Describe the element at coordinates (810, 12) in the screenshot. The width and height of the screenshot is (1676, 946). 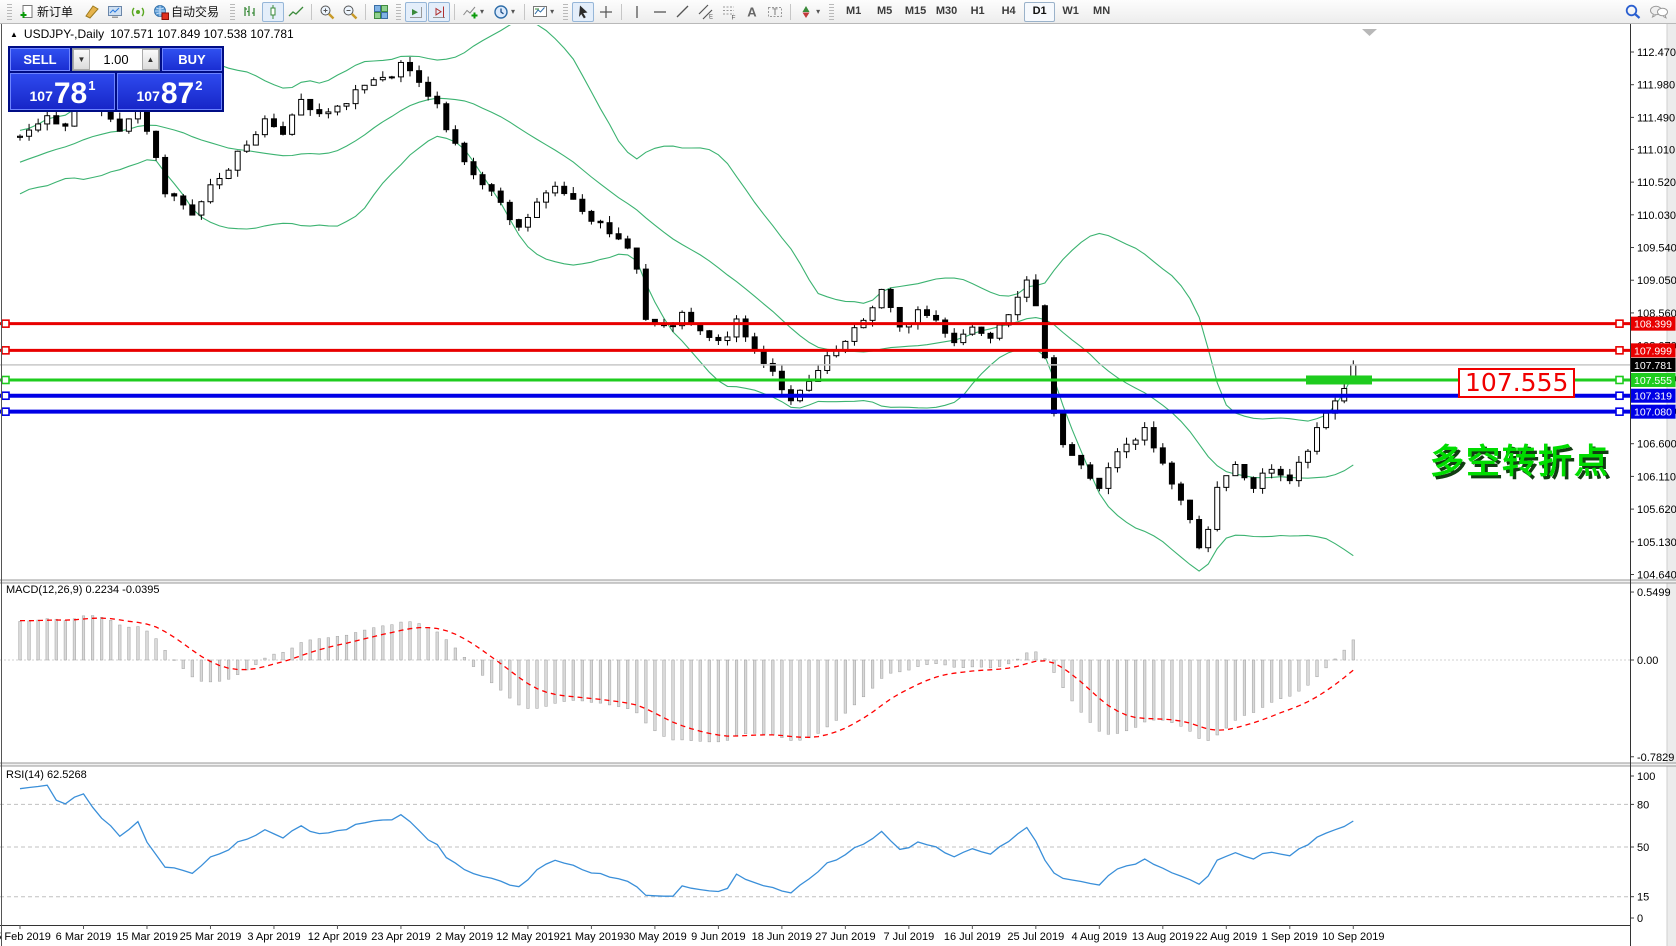
I see `arrows-button: ▾` at that location.